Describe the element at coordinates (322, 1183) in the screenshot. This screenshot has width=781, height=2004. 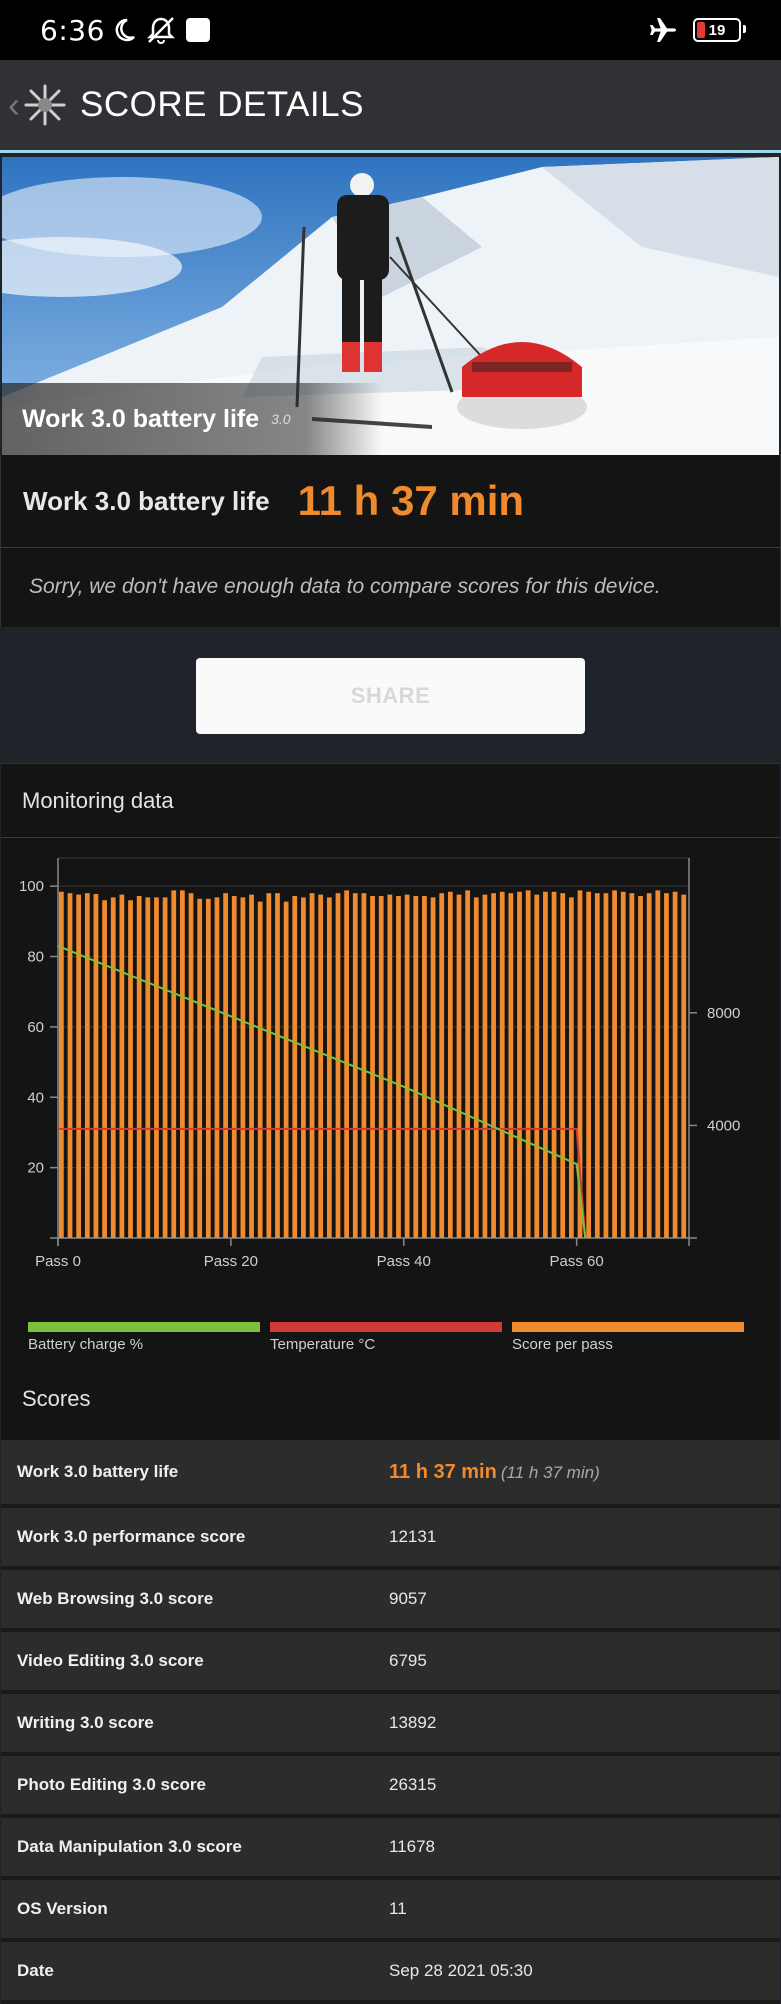
I see `temperature-line` at that location.